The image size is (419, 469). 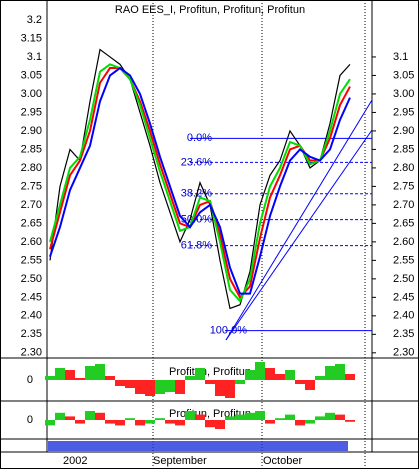 What do you see at coordinates (34, 57) in the screenshot?
I see `y-tick-label: 3.1` at bounding box center [34, 57].